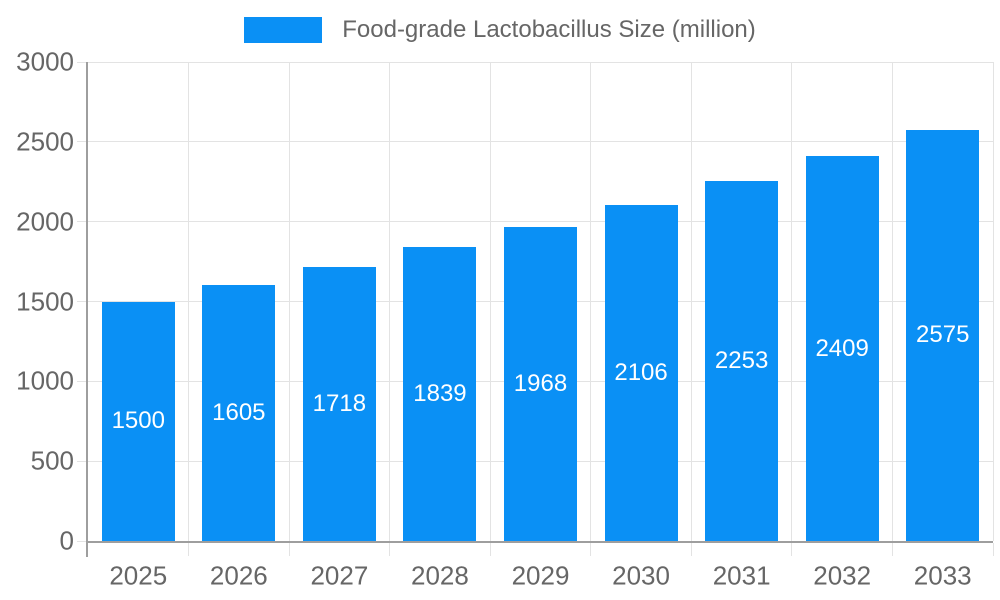 The image size is (1000, 600). I want to click on bar-value-label: 1718, so click(339, 403).